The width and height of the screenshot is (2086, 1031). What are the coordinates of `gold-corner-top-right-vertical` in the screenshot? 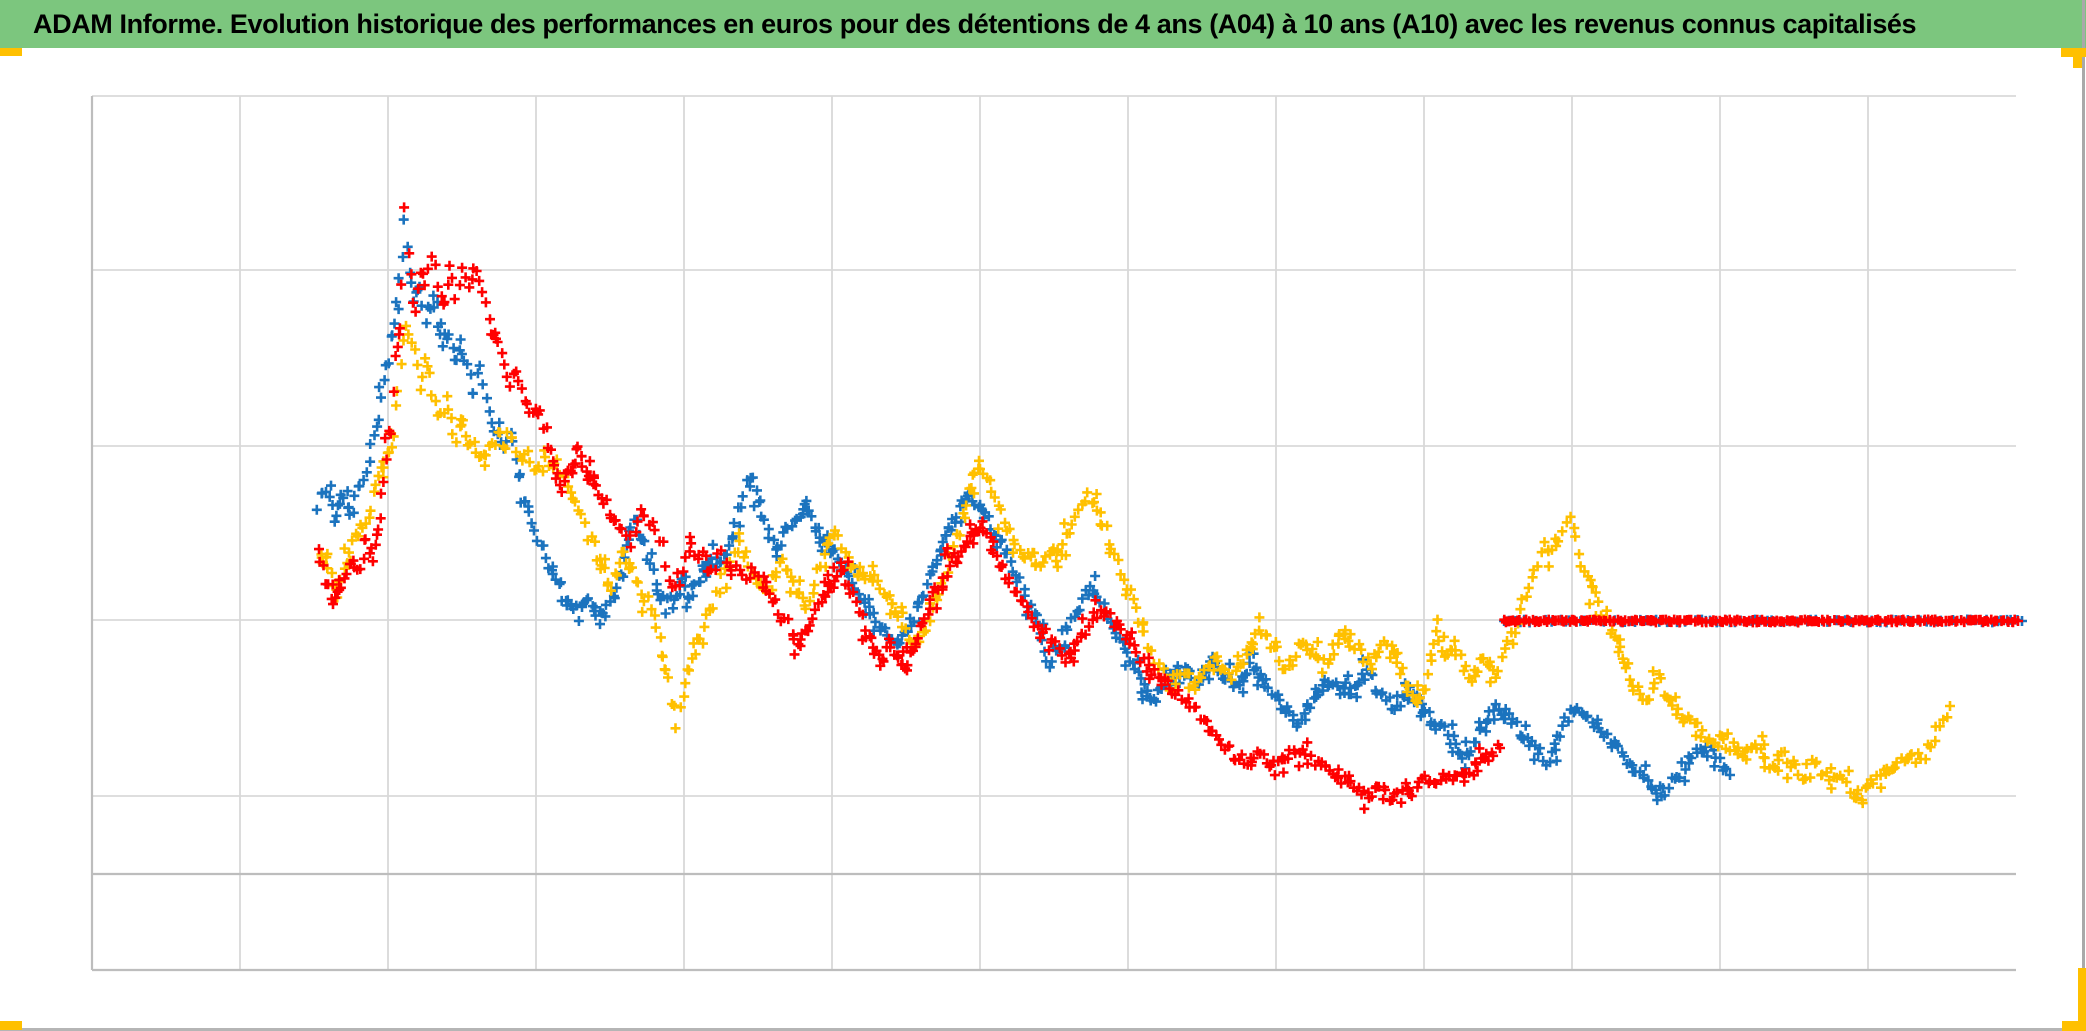 It's located at (2077, 58).